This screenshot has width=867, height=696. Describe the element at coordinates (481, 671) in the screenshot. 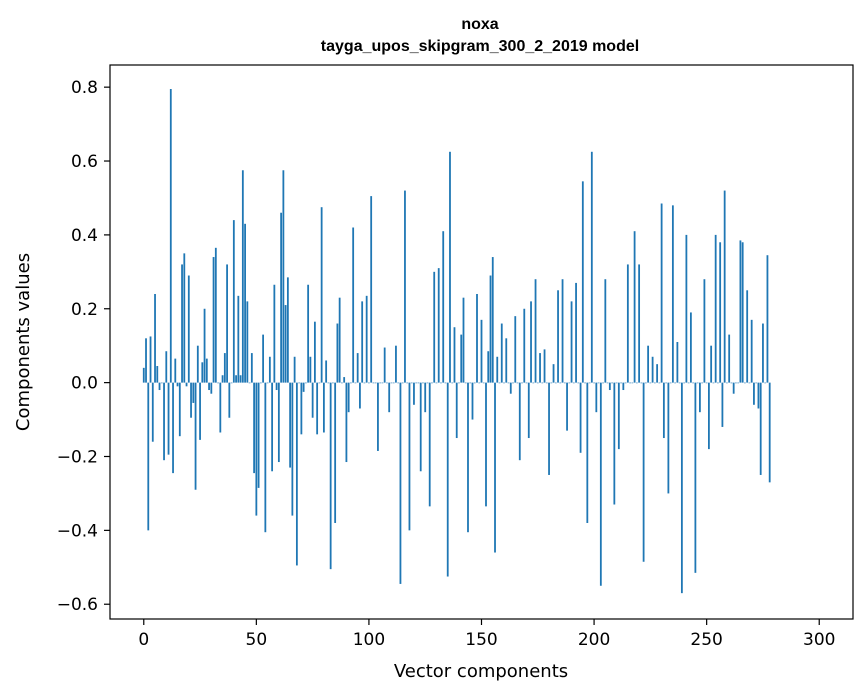

I see `x-axis-label: Vector components` at that location.